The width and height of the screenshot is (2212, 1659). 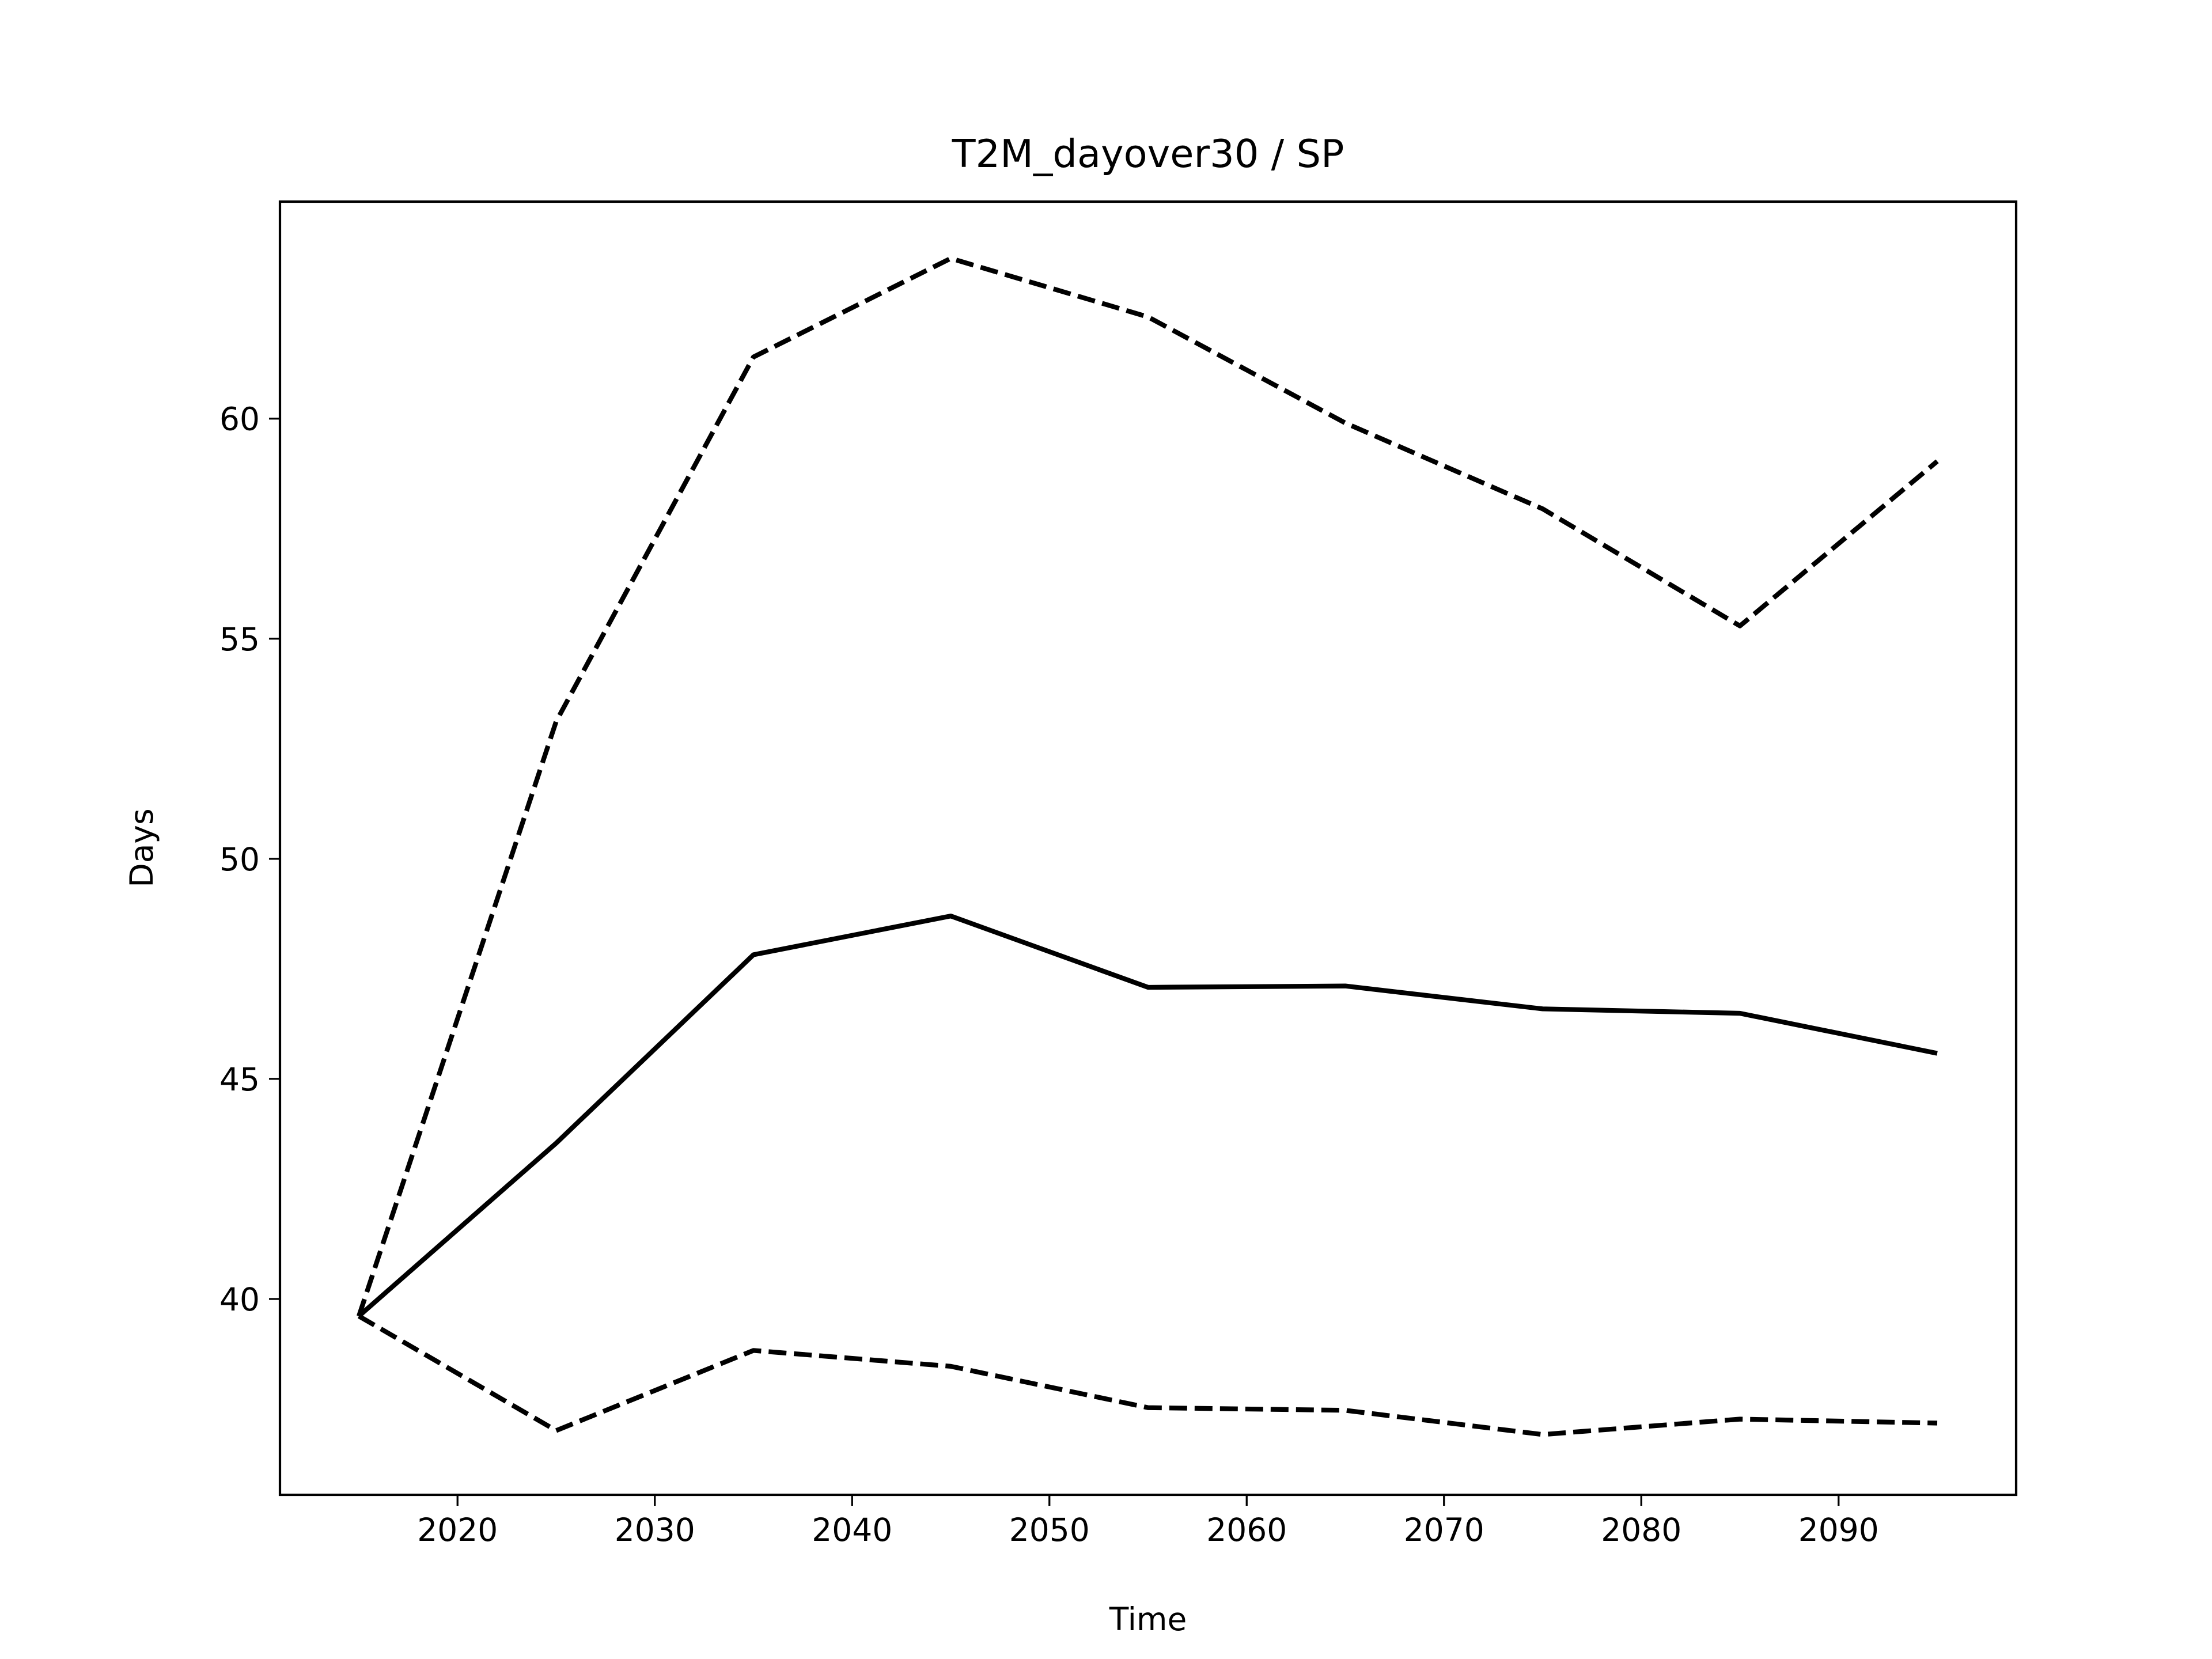 I want to click on x-tick-label: 2050, so click(x=1049, y=1530).